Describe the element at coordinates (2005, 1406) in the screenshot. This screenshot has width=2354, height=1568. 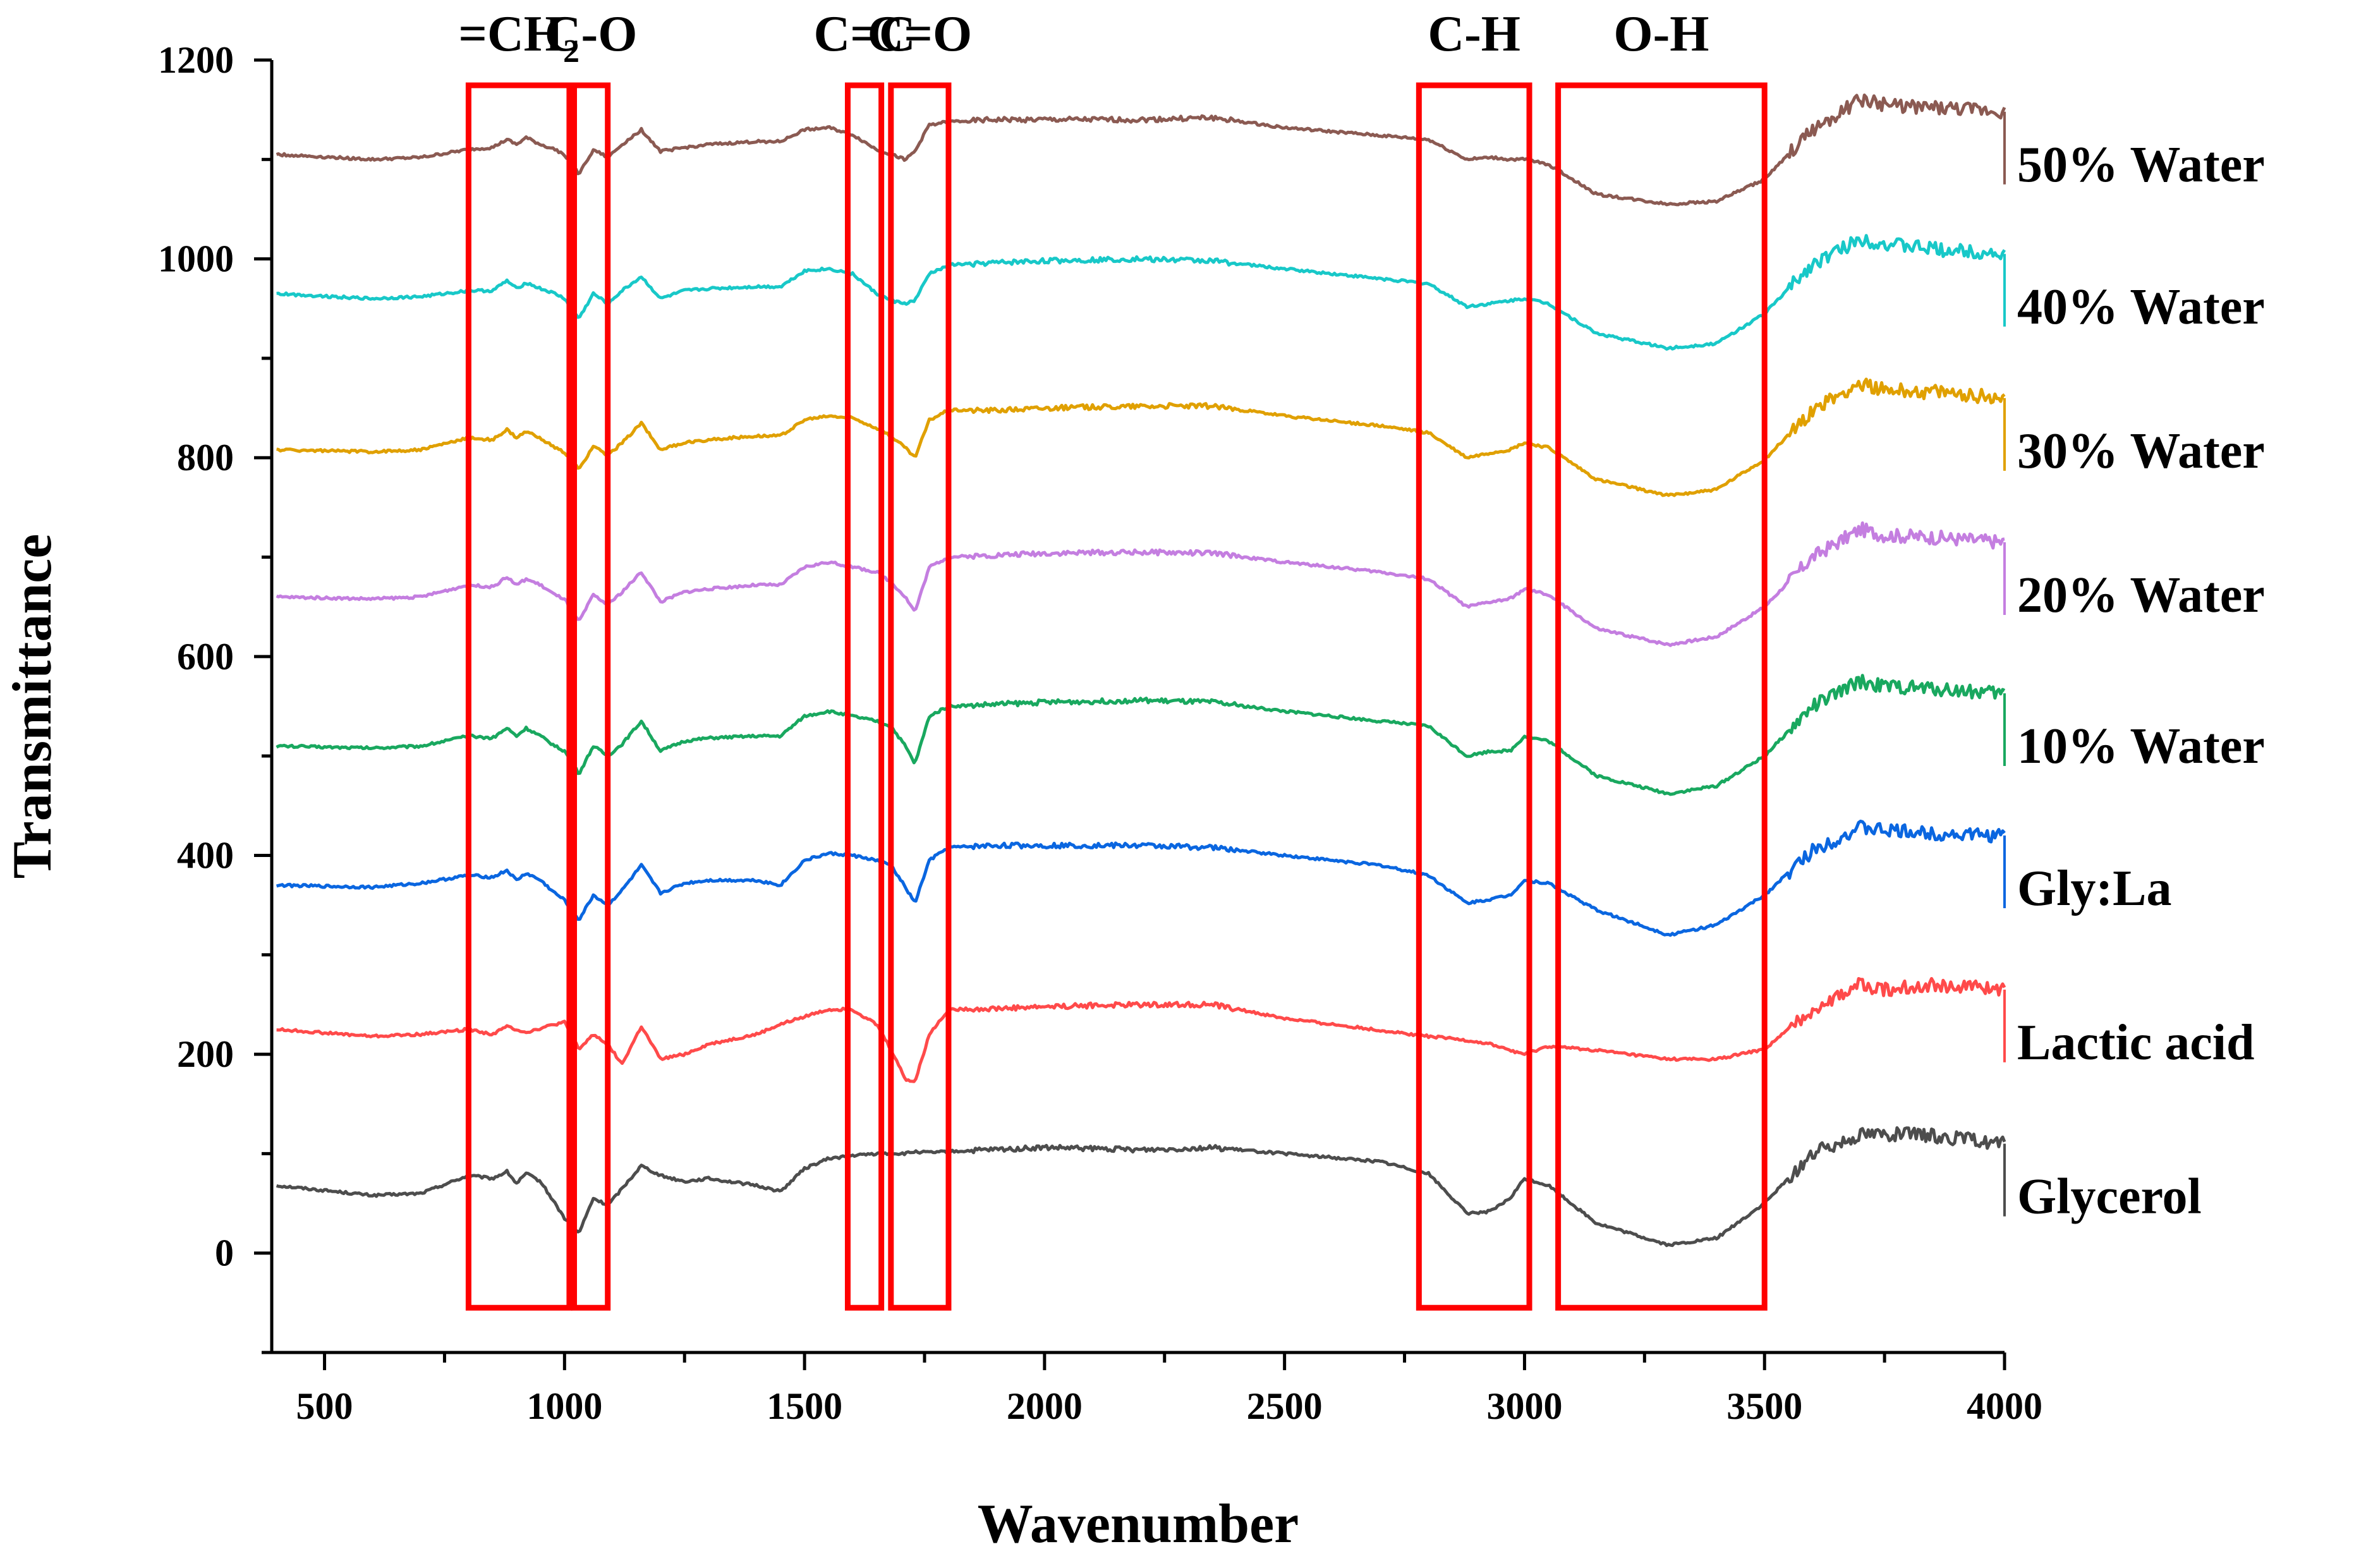
I see `x-tick-label: 4000` at that location.